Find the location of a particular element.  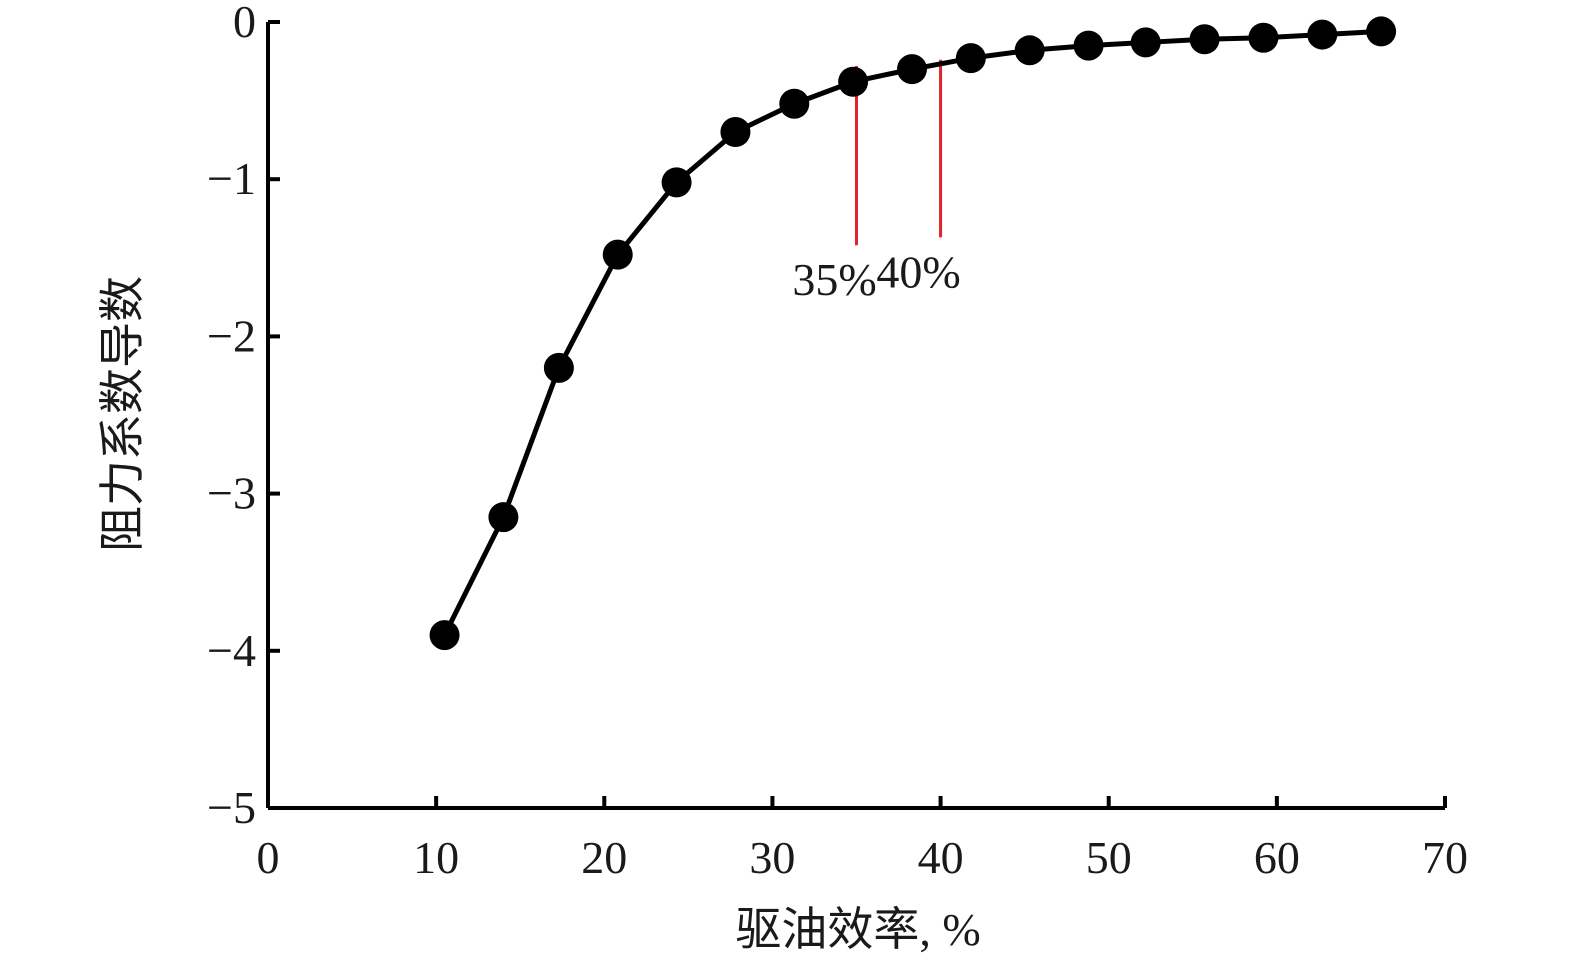

y-tick-label: −3 is located at coordinates (231, 493).